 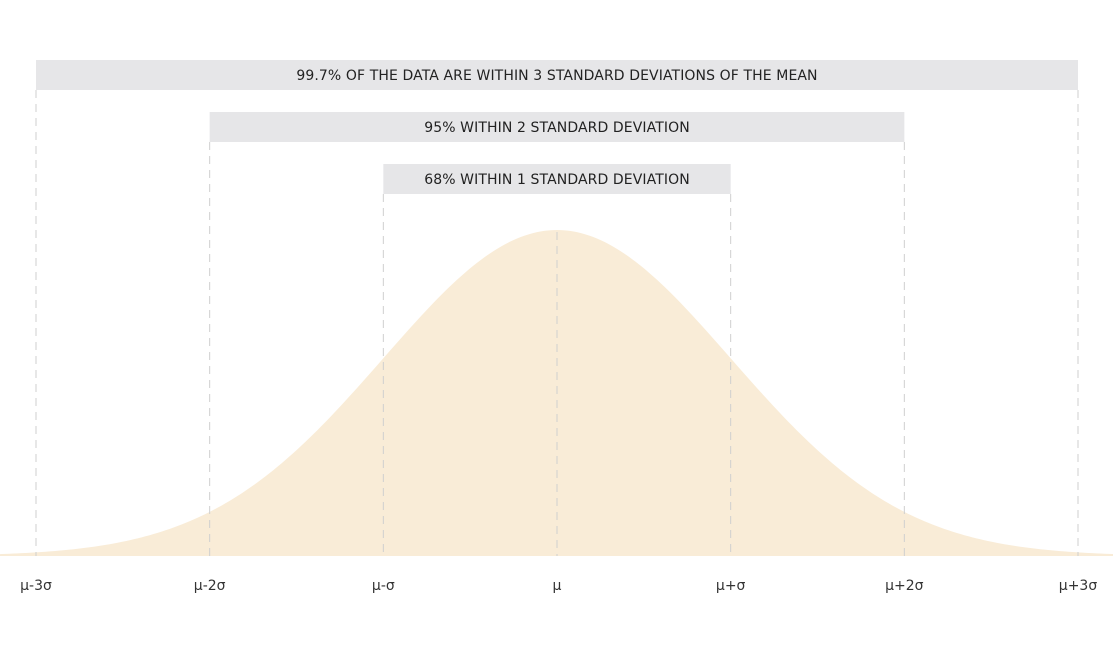 I want to click on x-axis-ticks: μ-3σ μ-2σ μ-σ μ μ+σ μ+2σ μ+3σ, so click(x=558, y=586).